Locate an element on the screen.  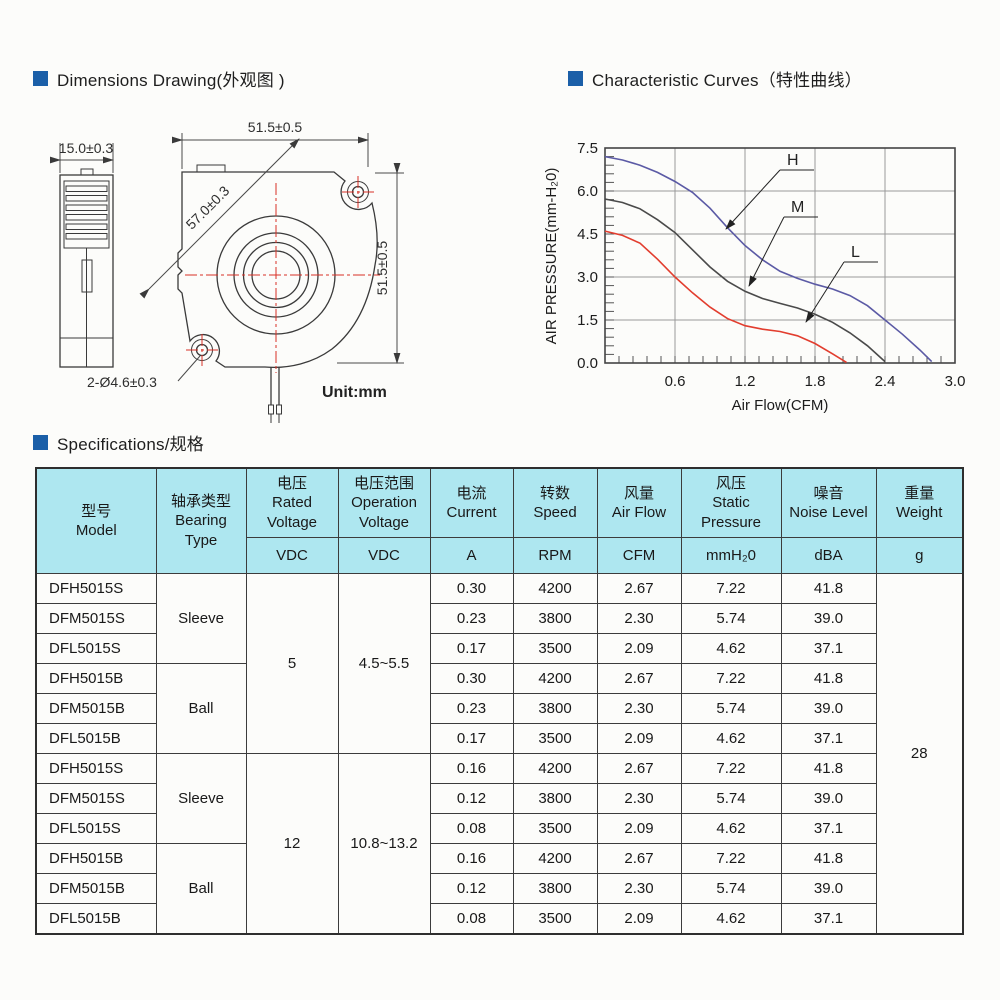
curve-m is located at coordinates (745, 280).